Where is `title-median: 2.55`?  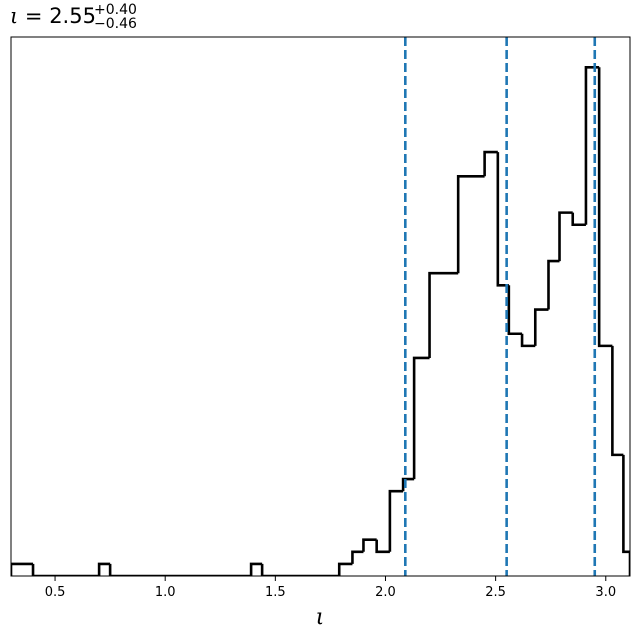 title-median: 2.55 is located at coordinates (72, 16).